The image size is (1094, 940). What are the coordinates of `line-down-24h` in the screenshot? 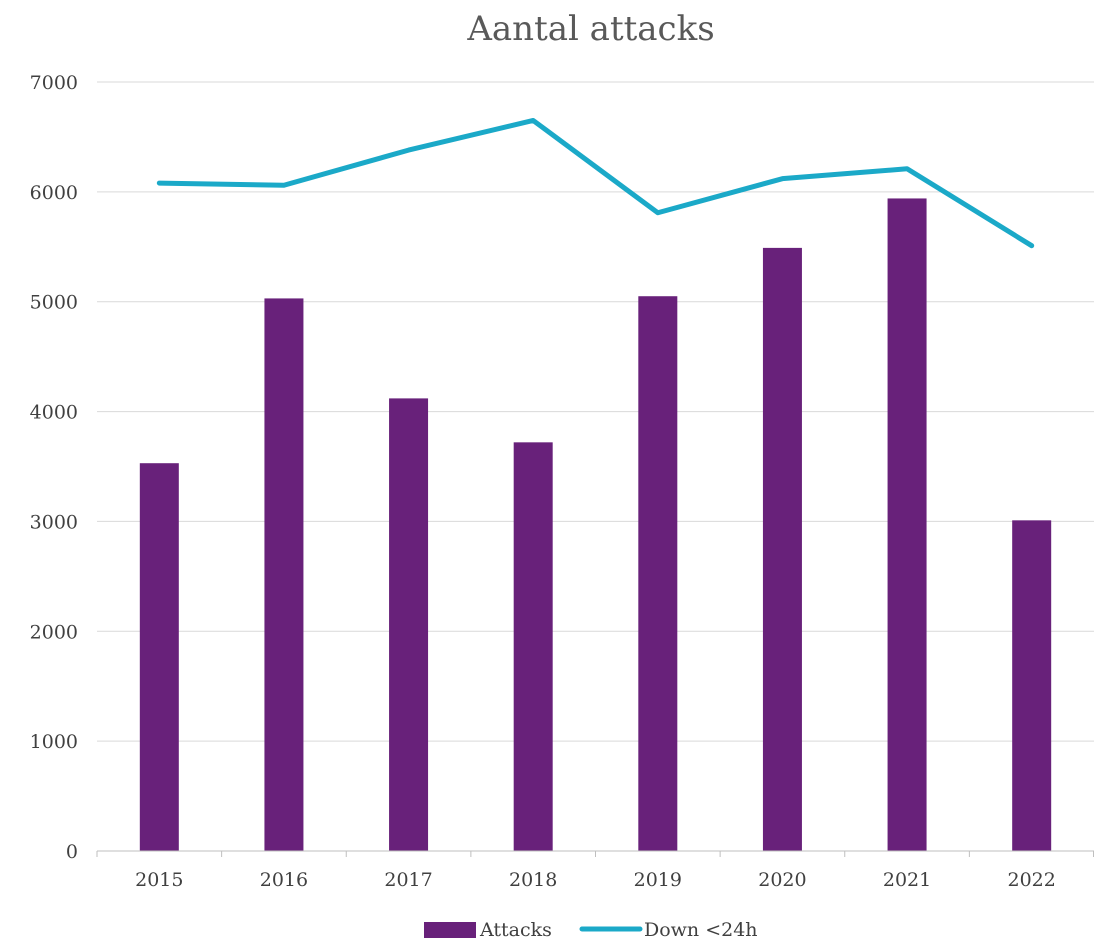 It's located at (595, 183).